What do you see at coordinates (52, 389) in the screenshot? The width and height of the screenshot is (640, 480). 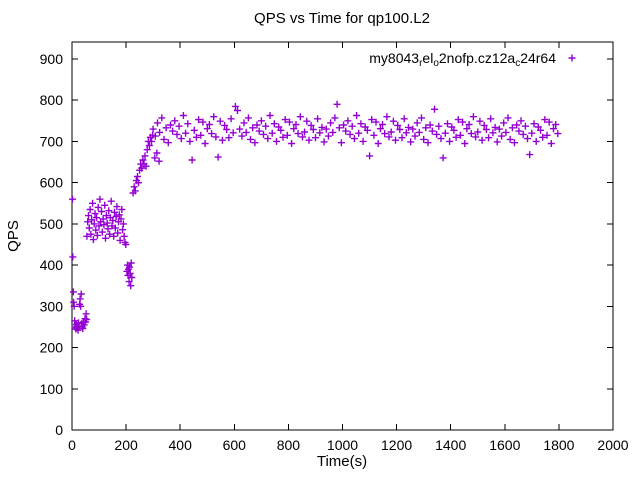 I see `y-tick-label: 100` at bounding box center [52, 389].